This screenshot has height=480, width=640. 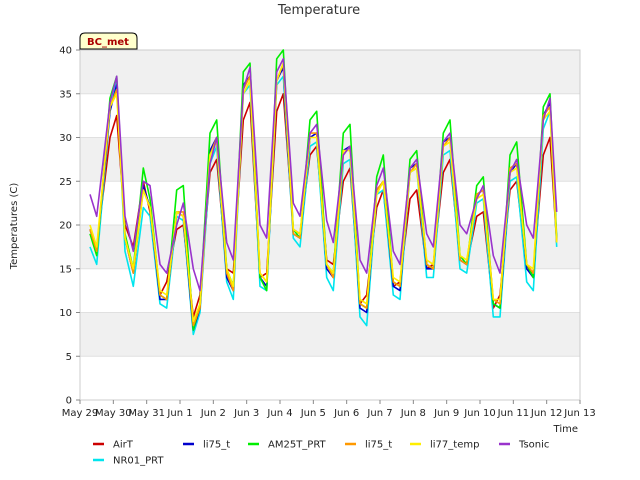 What do you see at coordinates (565, 429) in the screenshot?
I see `x-axis-label: Time` at bounding box center [565, 429].